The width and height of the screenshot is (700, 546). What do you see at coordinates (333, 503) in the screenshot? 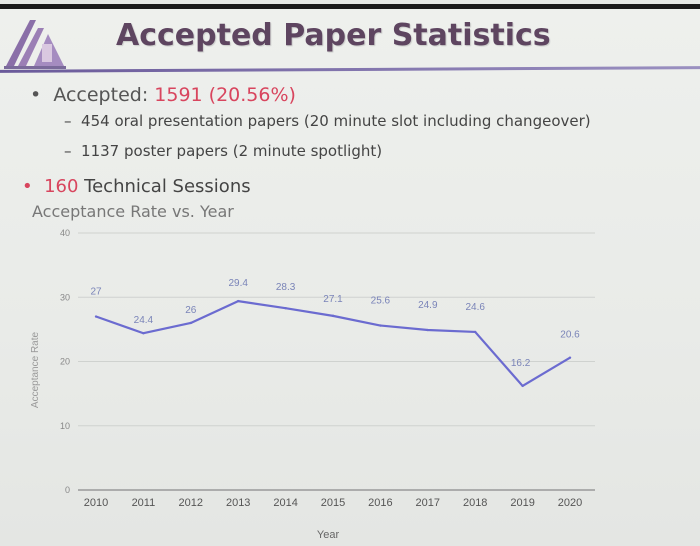
I see `x-tick-label: 2015` at bounding box center [333, 503].